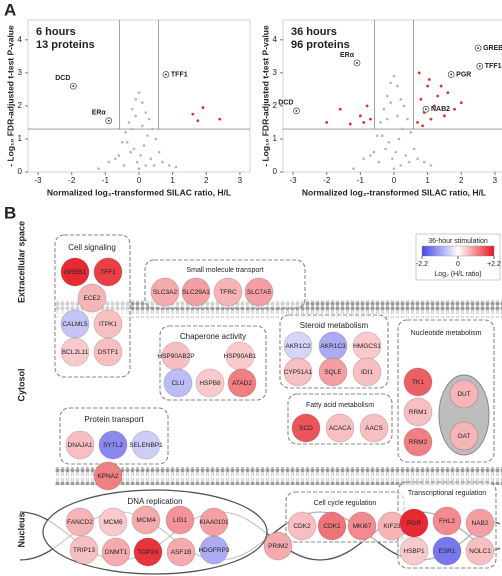 Image resolution: width=502 pixels, height=576 pixels. What do you see at coordinates (146, 520) in the screenshot?
I see `protein-label: MCM4` at bounding box center [146, 520].